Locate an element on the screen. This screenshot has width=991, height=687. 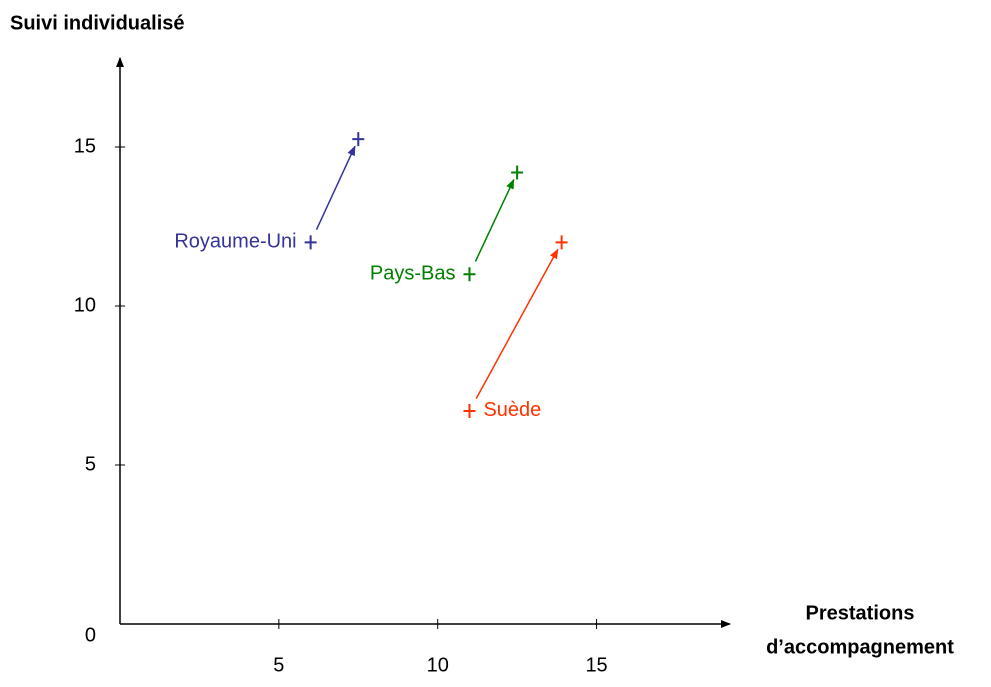
y-tick-label: 10 is located at coordinates (85, 305).